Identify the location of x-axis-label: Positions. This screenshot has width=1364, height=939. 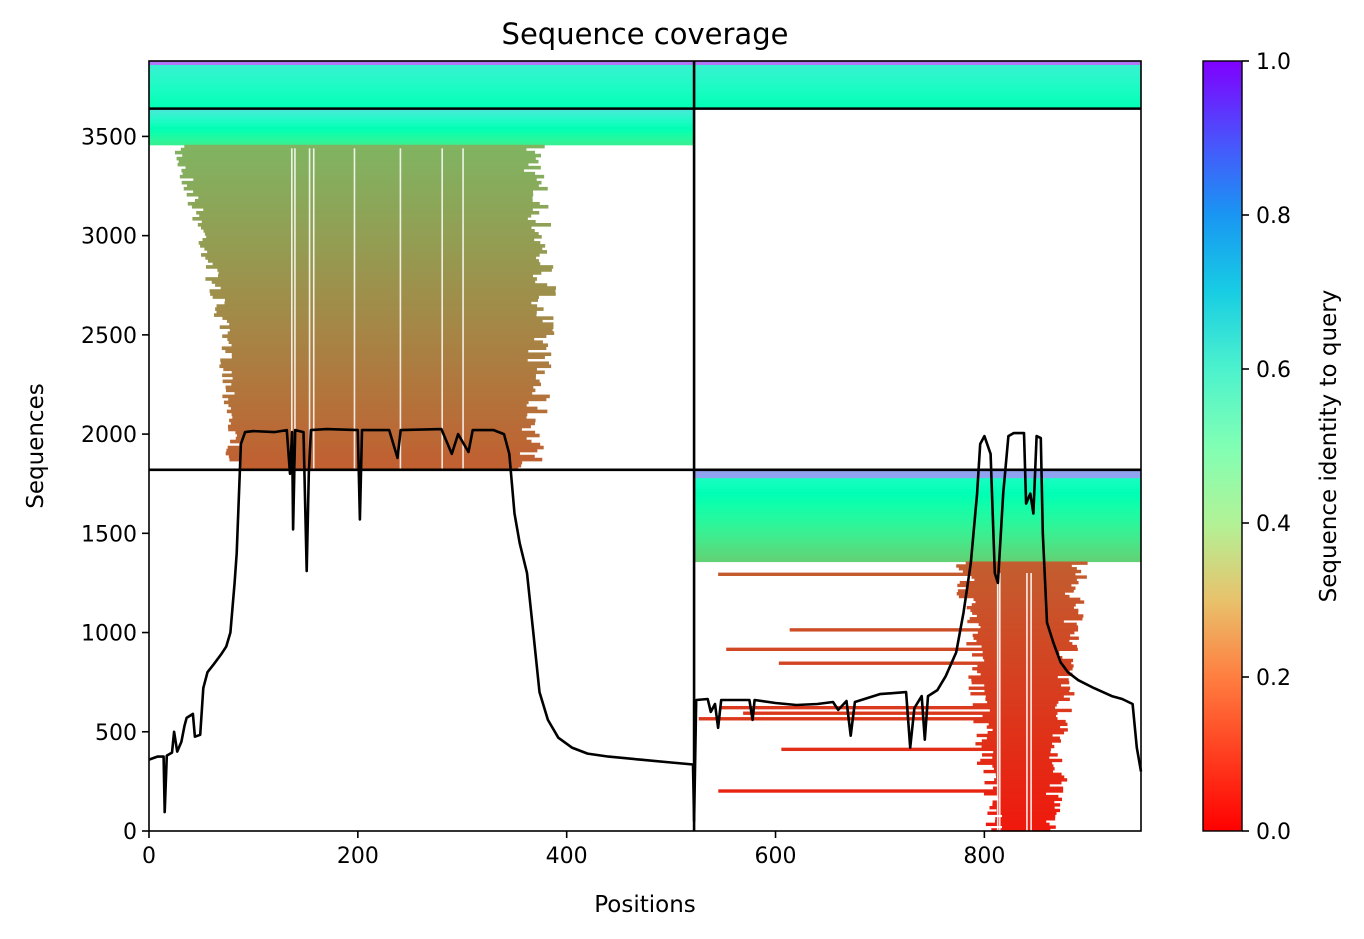
(645, 905).